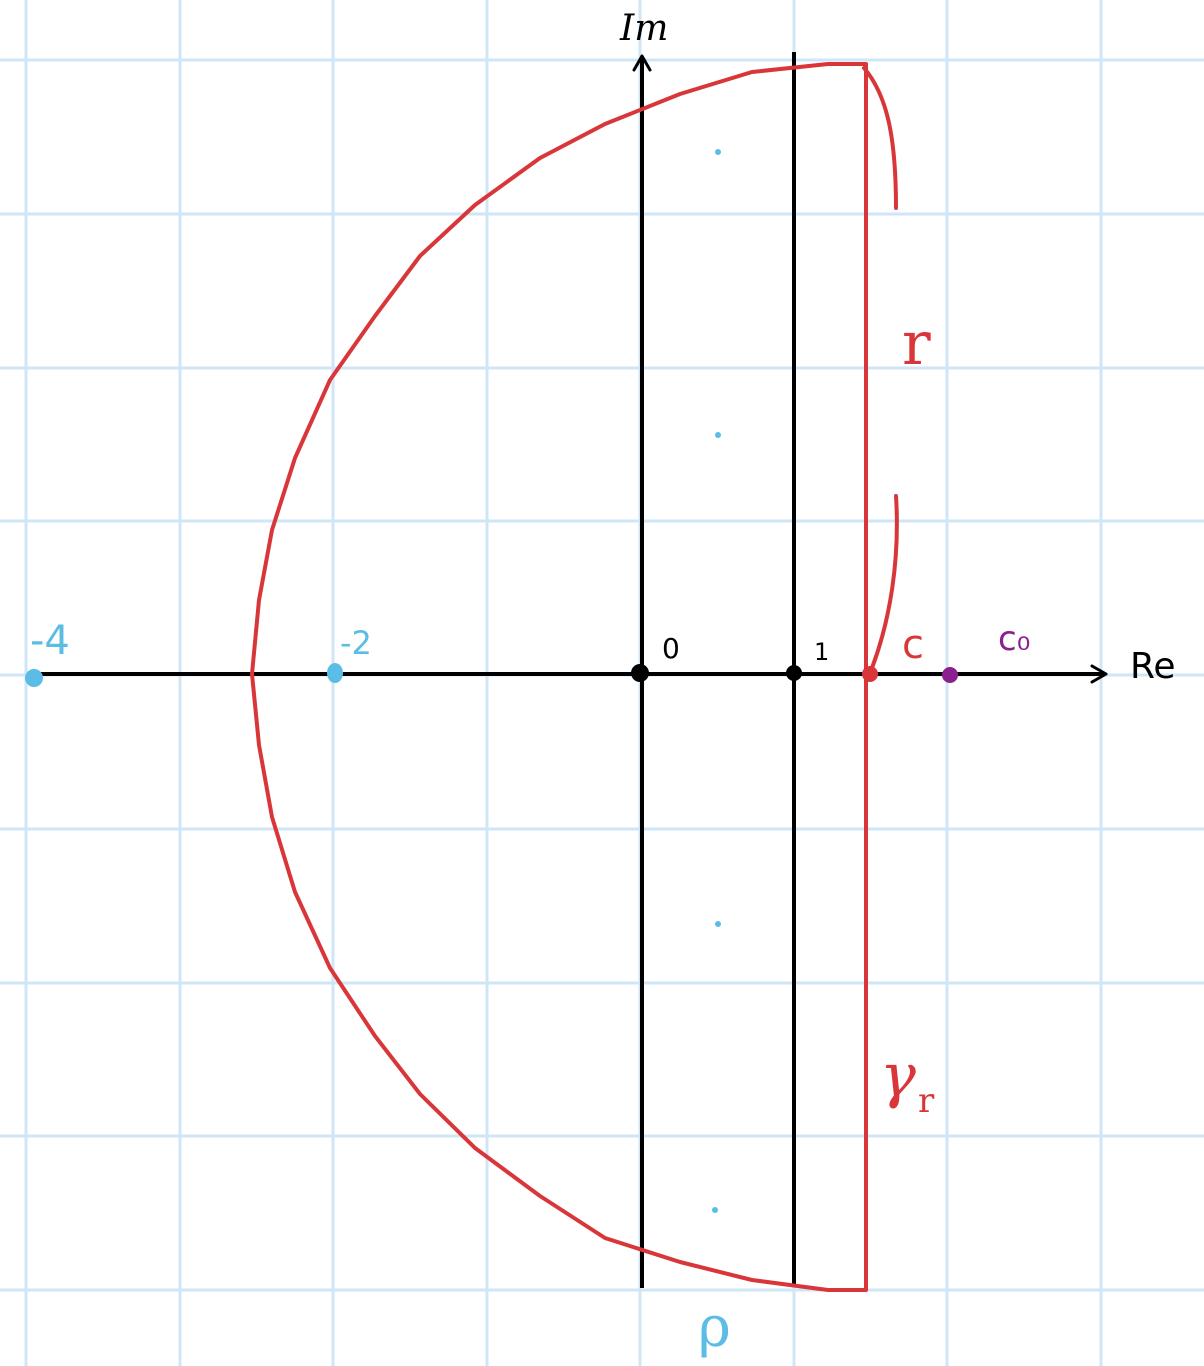  Describe the element at coordinates (794, 673) in the screenshot. I see `point-one` at that location.